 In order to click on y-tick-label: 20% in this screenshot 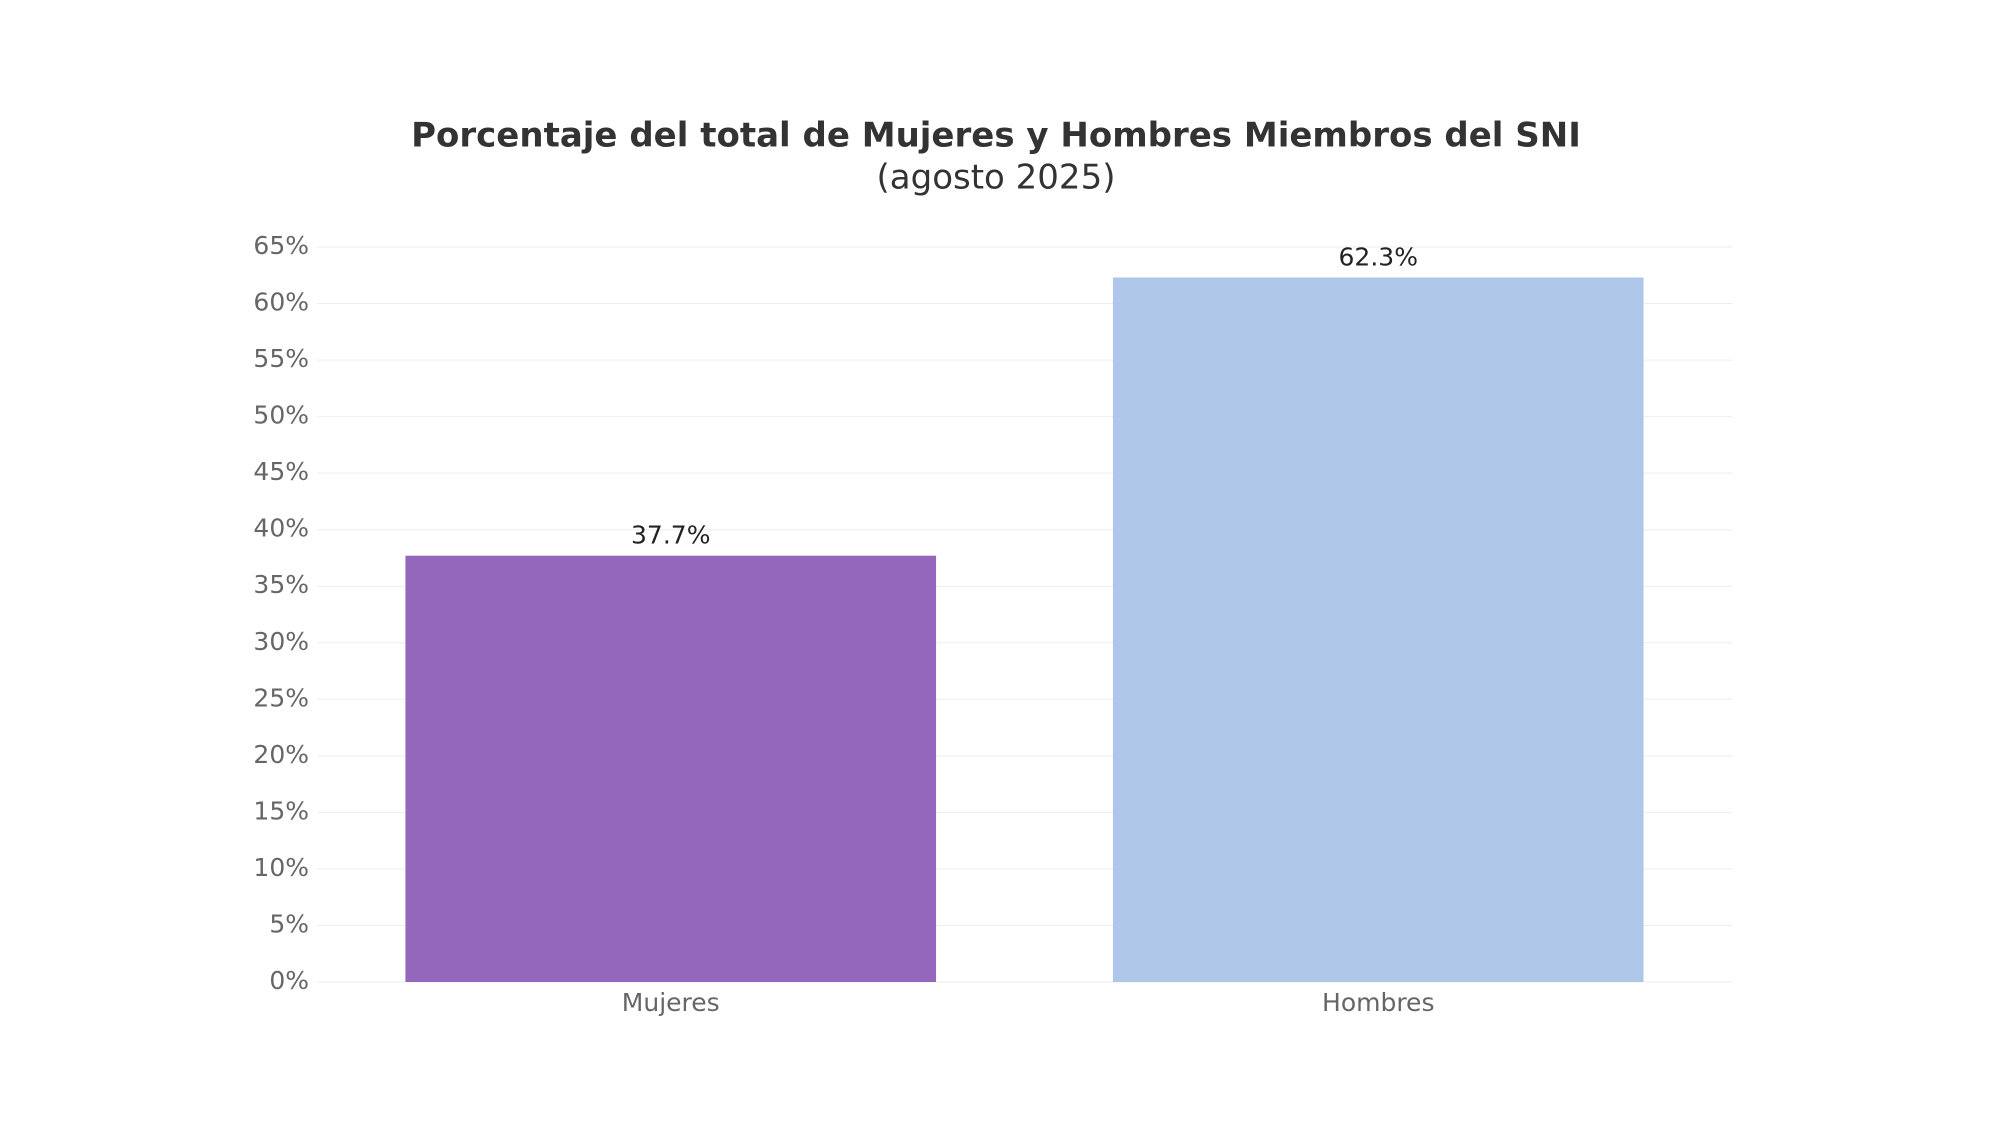, I will do `click(281, 754)`.